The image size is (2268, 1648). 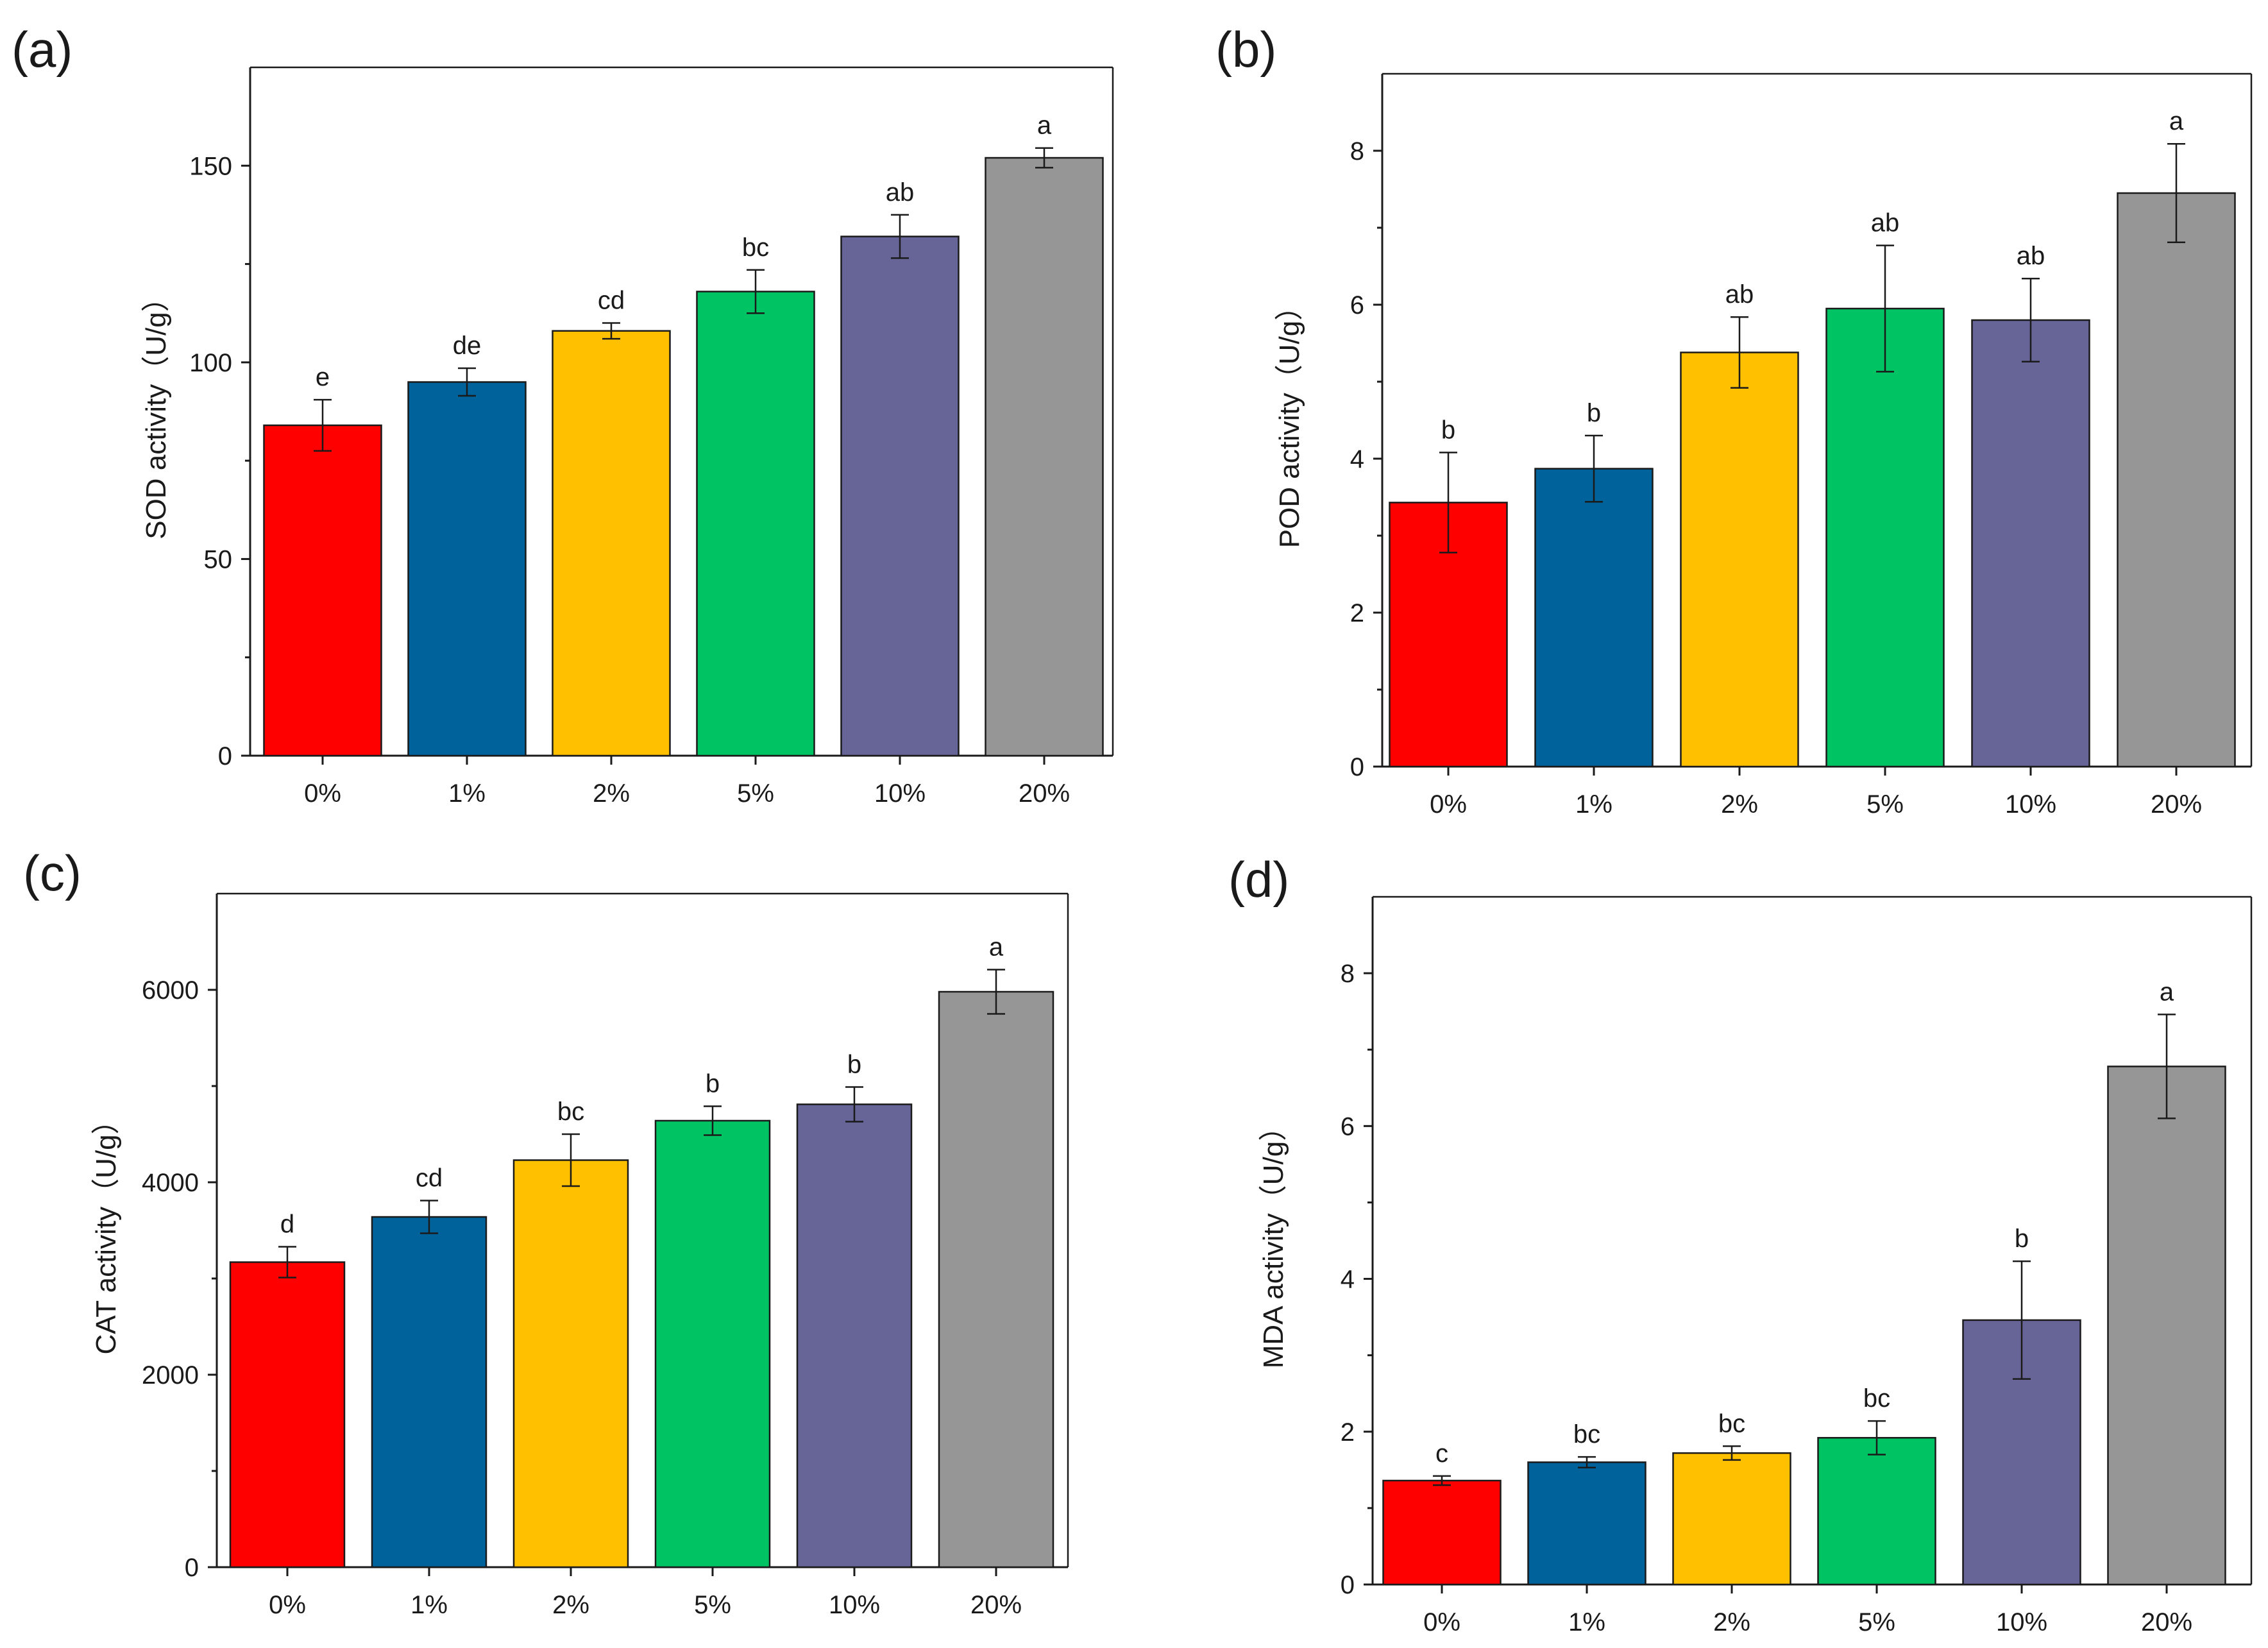 What do you see at coordinates (42, 49) in the screenshot?
I see `panel-letter: (a)` at bounding box center [42, 49].